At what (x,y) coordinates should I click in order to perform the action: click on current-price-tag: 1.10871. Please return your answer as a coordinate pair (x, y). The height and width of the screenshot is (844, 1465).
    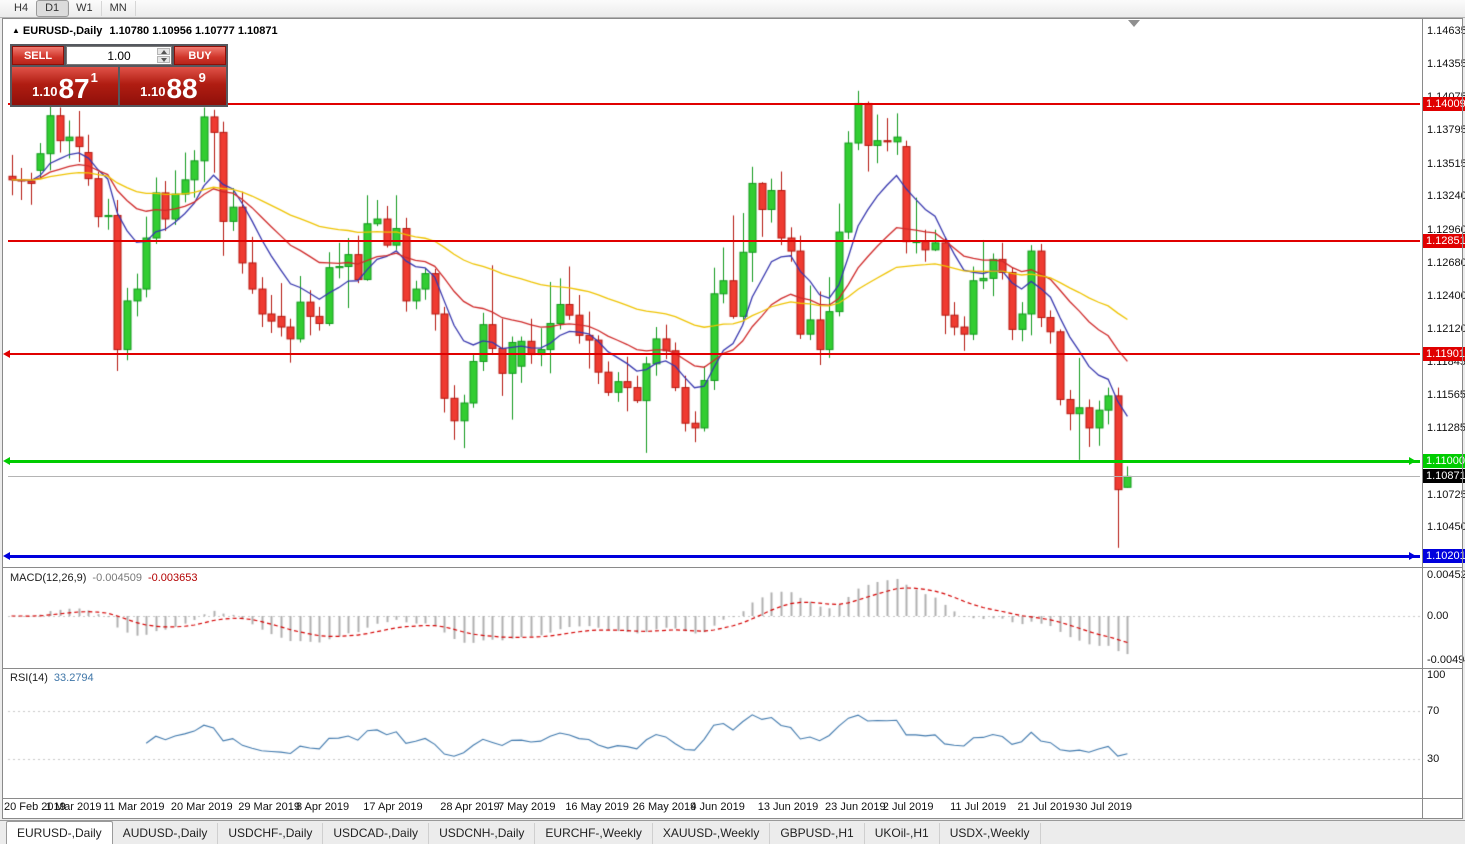
    Looking at the image, I should click on (1444, 476).